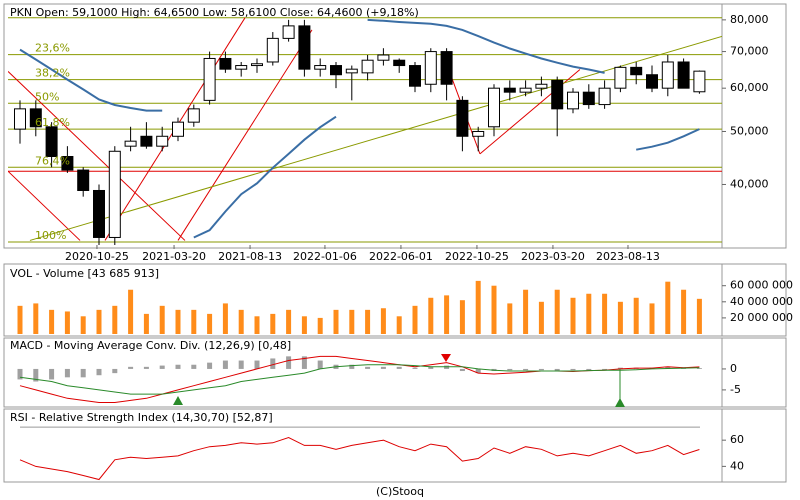 The width and height of the screenshot is (800, 500). Describe the element at coordinates (52, 160) in the screenshot. I see `fibonacci-label: 76,4%` at that location.